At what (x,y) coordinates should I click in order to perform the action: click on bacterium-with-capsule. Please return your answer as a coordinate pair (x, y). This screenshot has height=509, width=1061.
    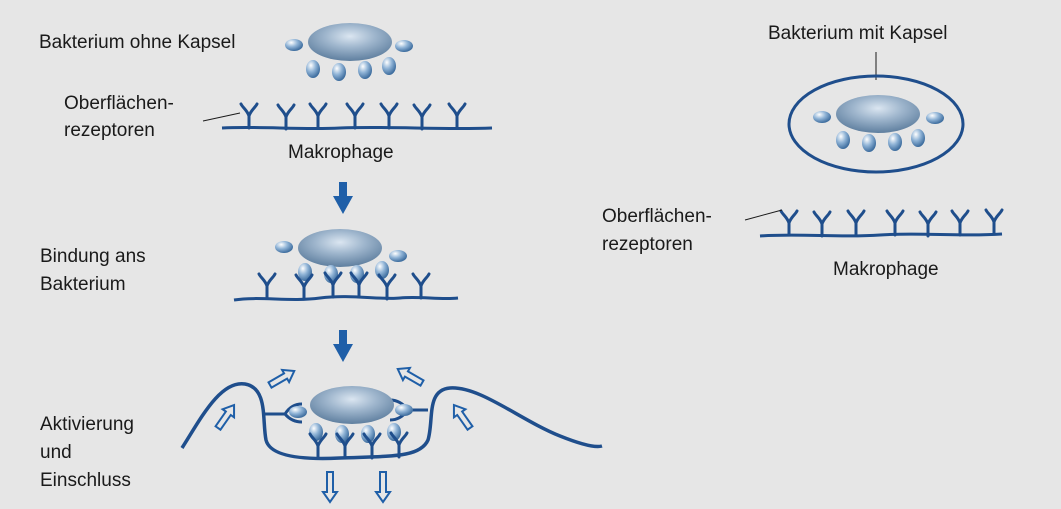
    Looking at the image, I should click on (878, 123).